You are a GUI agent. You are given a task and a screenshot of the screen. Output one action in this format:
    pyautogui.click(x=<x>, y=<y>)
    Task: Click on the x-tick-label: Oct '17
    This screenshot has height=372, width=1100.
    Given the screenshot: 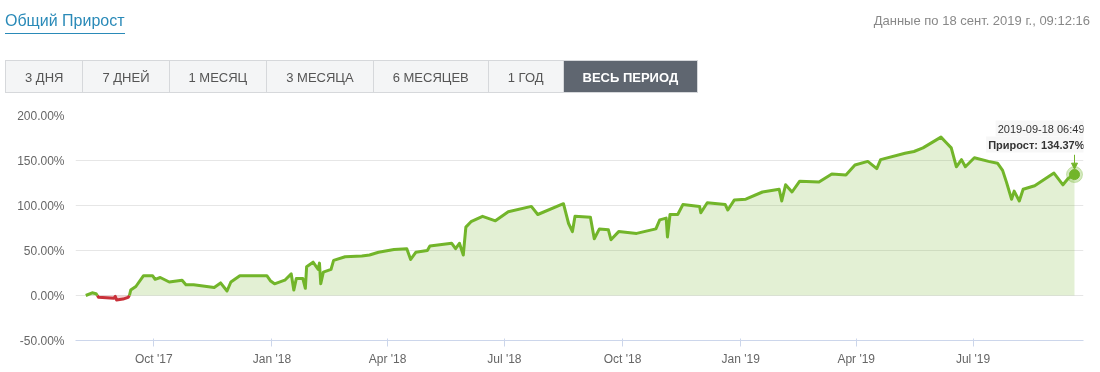 What is the action you would take?
    pyautogui.click(x=154, y=358)
    